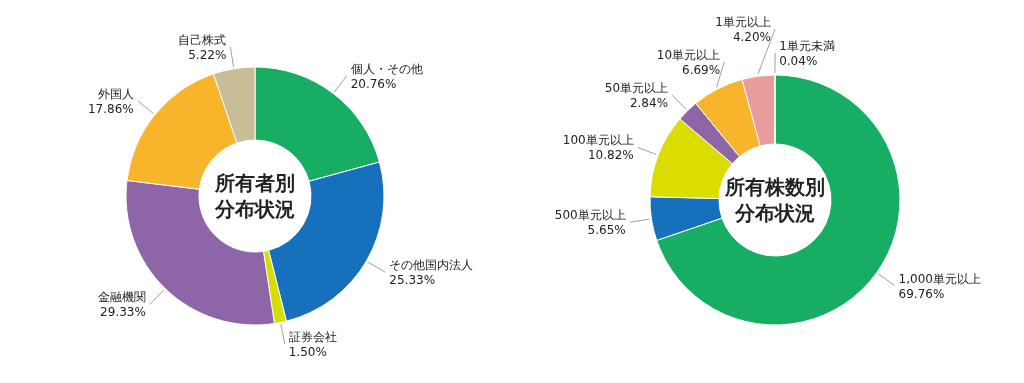 This screenshot has width=1024, height=383. What do you see at coordinates (606, 230) in the screenshot?
I see `data-label: 5.65%` at bounding box center [606, 230].